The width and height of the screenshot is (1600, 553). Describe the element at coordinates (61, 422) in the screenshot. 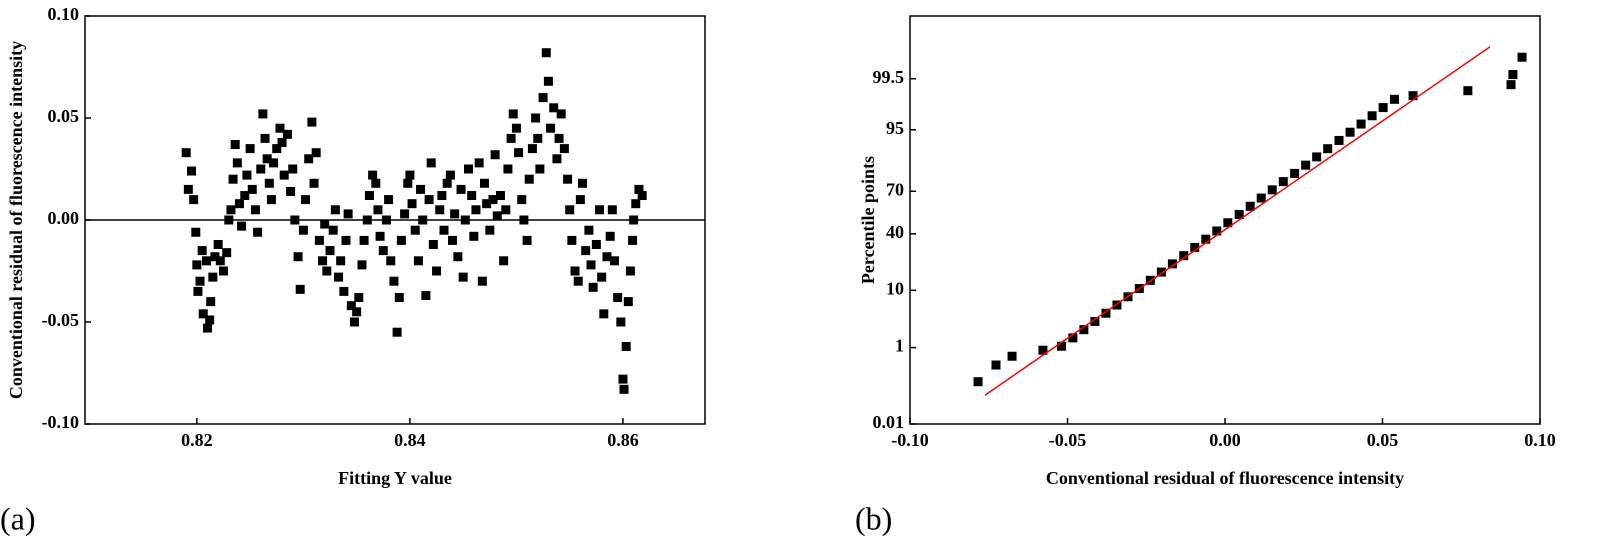

I see `y-tick-label: -0.10` at that location.